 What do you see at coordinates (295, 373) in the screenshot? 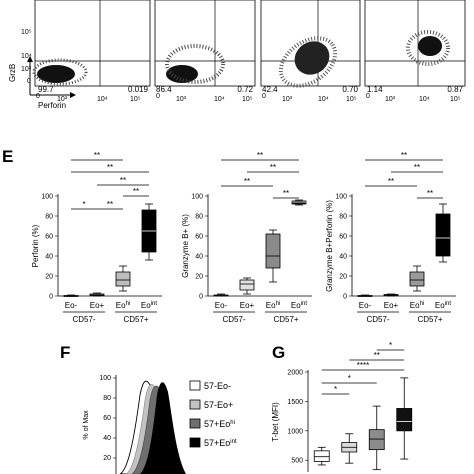
I see `y-tick-label: 2000` at bounding box center [295, 373].